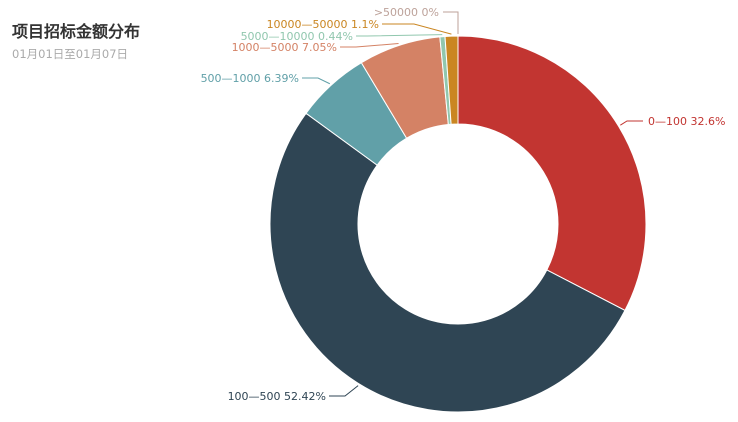 The width and height of the screenshot is (738, 422). Describe the element at coordinates (277, 396) in the screenshot. I see `slice-label-100-500: 100—500 52.42%` at that location.